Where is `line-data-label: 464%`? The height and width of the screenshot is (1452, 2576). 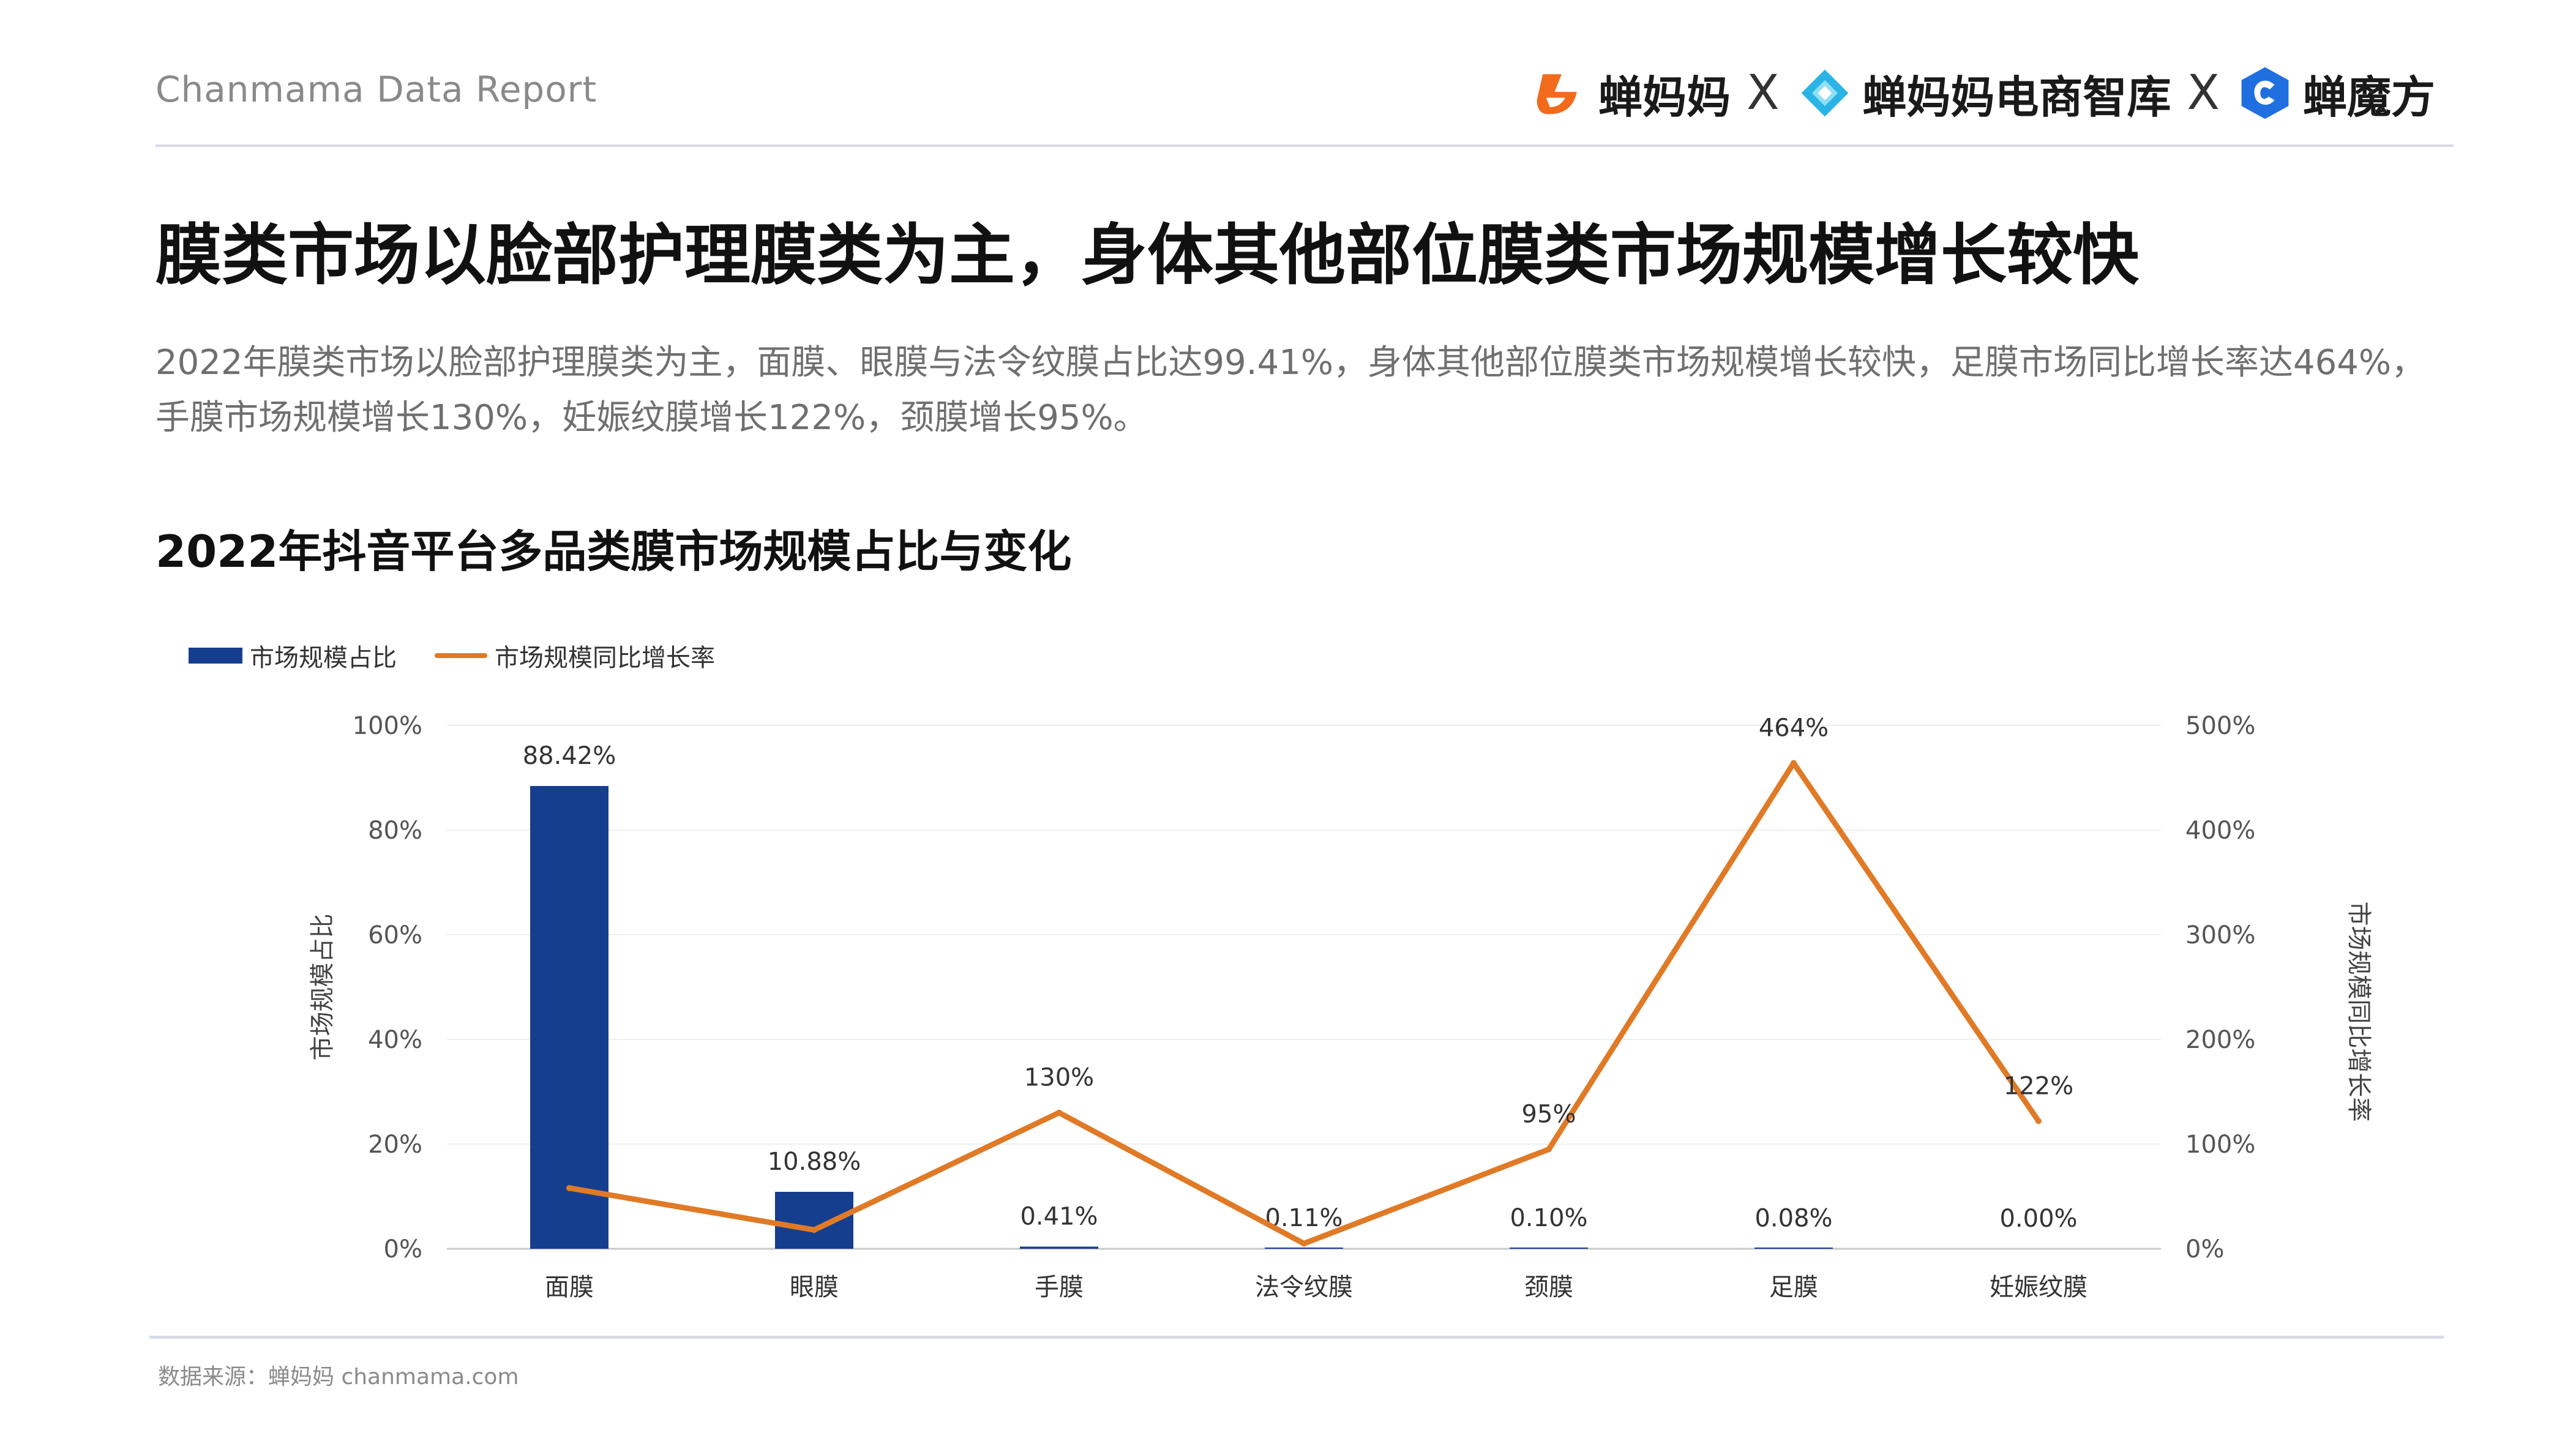
line-data-label: 464% is located at coordinates (1794, 728).